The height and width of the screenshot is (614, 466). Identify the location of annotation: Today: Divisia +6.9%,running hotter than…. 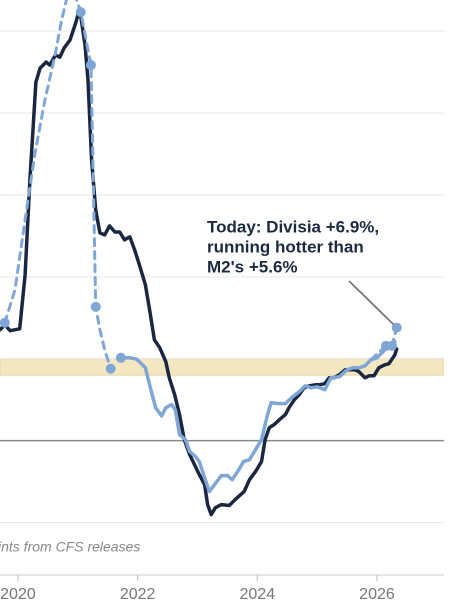
(301, 271).